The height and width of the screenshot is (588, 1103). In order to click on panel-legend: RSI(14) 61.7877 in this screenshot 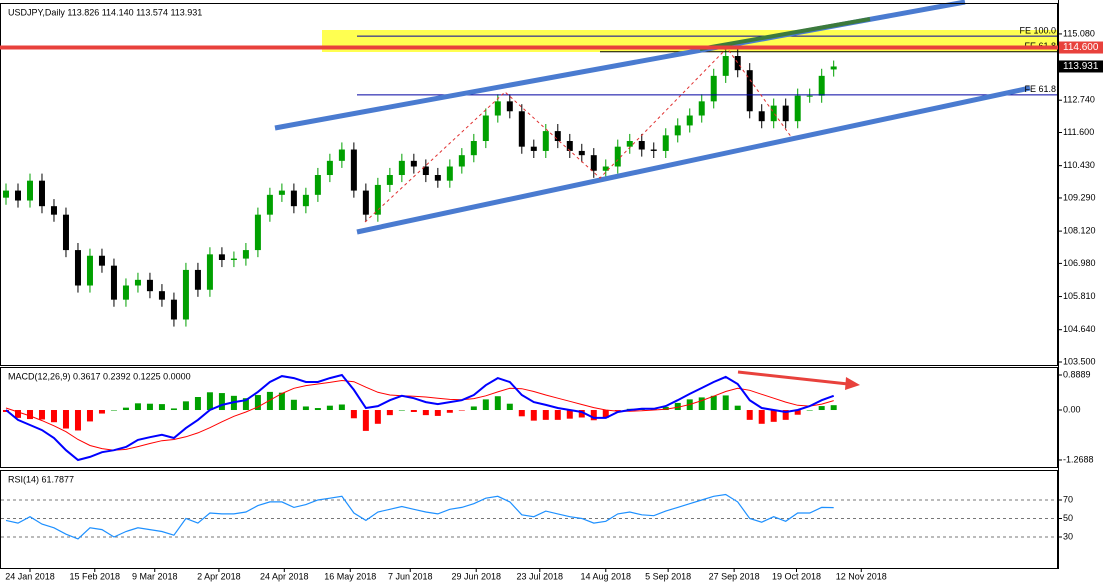, I will do `click(41, 479)`.